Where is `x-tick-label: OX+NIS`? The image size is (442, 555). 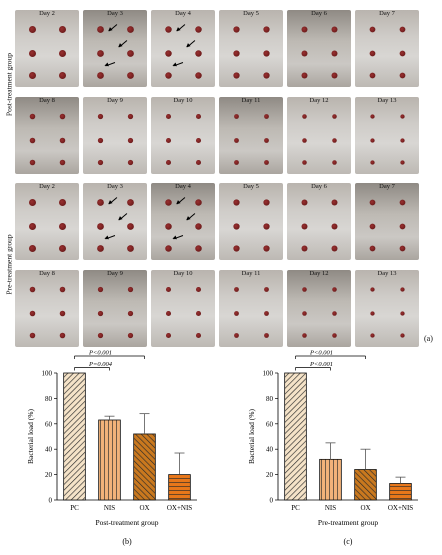
x-tick-label: OX+NIS is located at coordinates (400, 508).